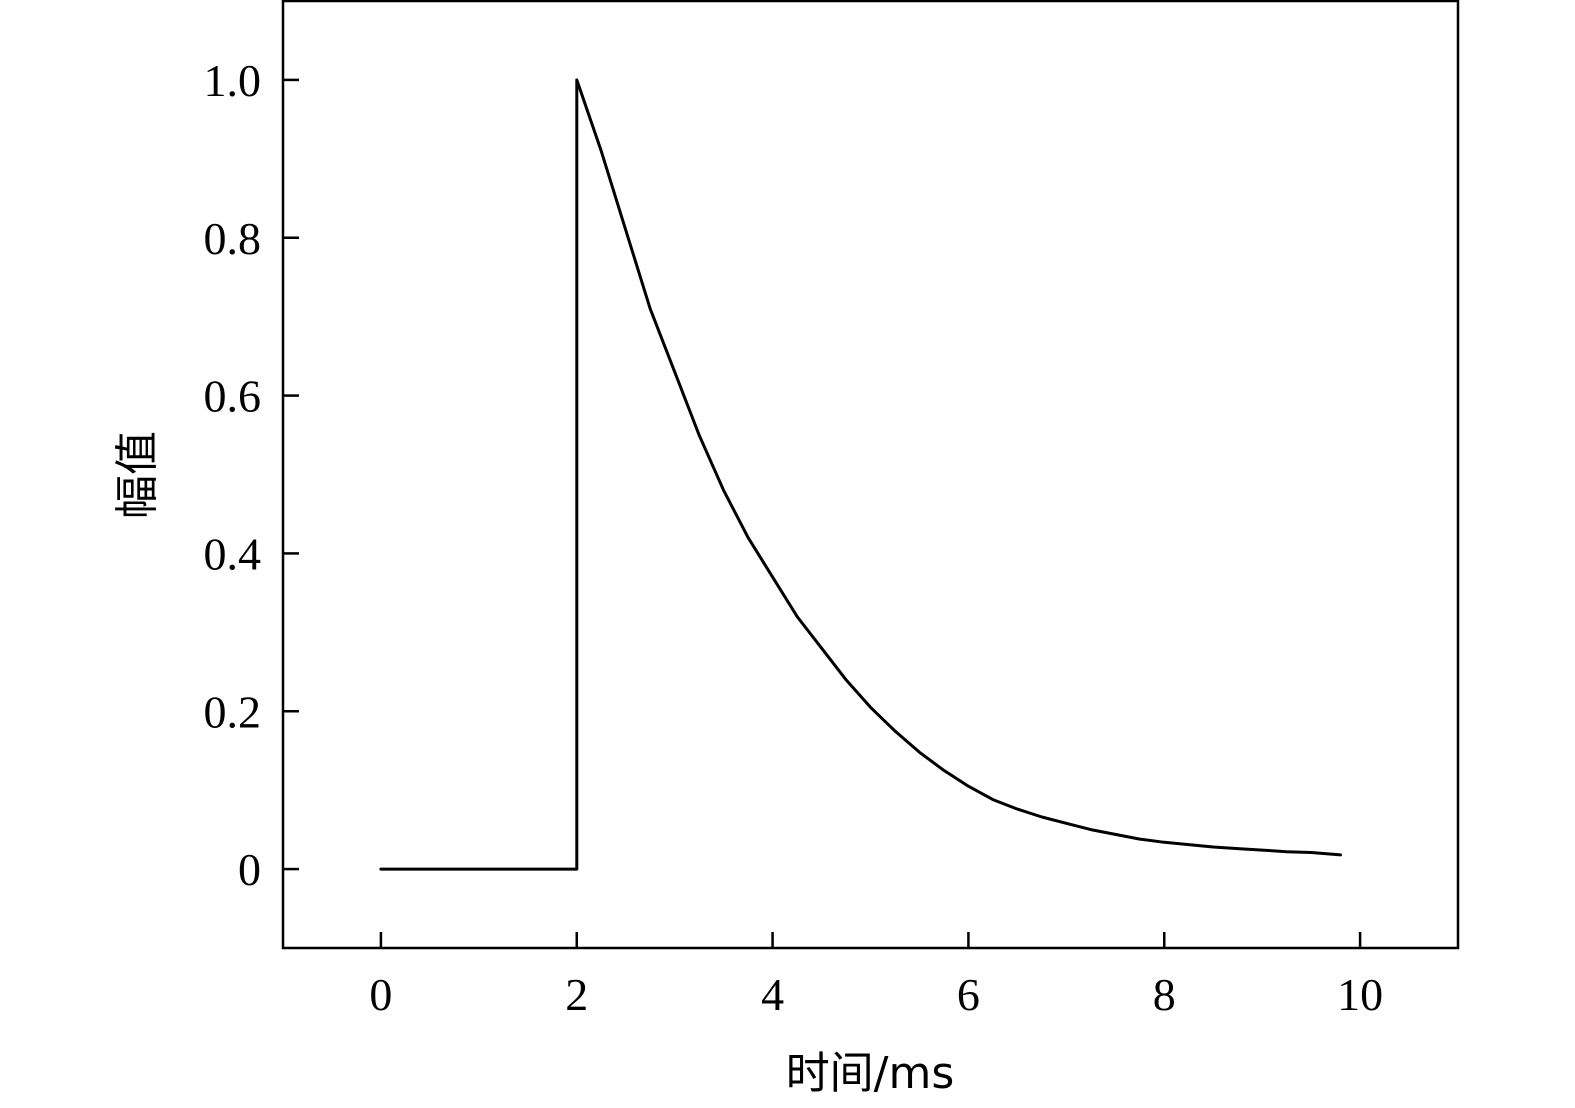 Image resolution: width=1575 pixels, height=1108 pixels. I want to click on y-tick-label: 0.8, so click(233, 238).